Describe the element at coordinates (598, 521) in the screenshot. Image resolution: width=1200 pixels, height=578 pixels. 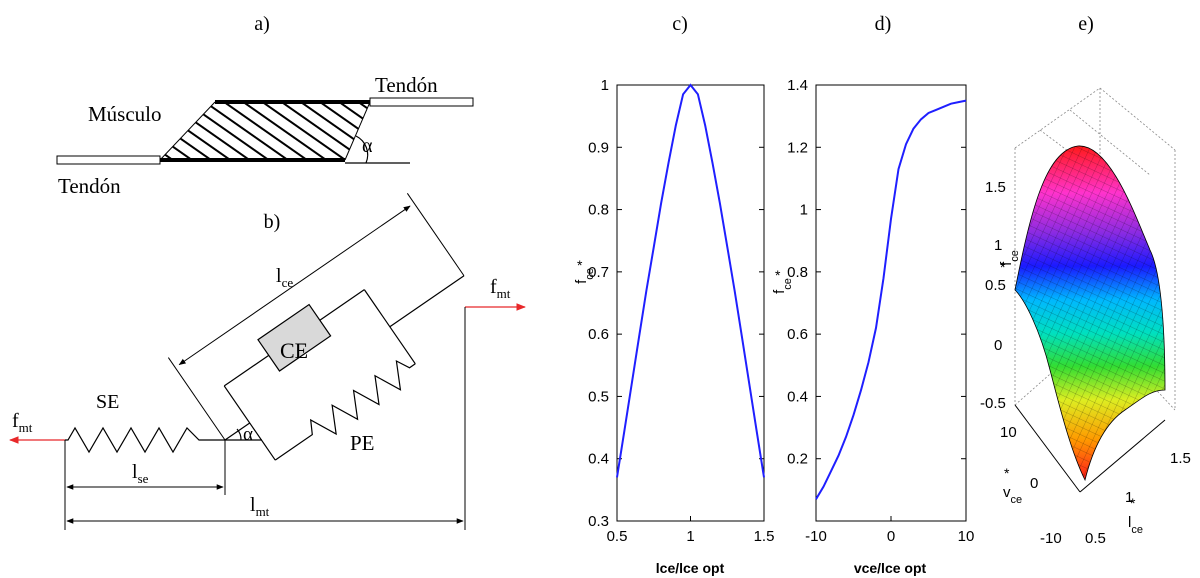
I see `axes-c-ytick-label: 0.3` at that location.